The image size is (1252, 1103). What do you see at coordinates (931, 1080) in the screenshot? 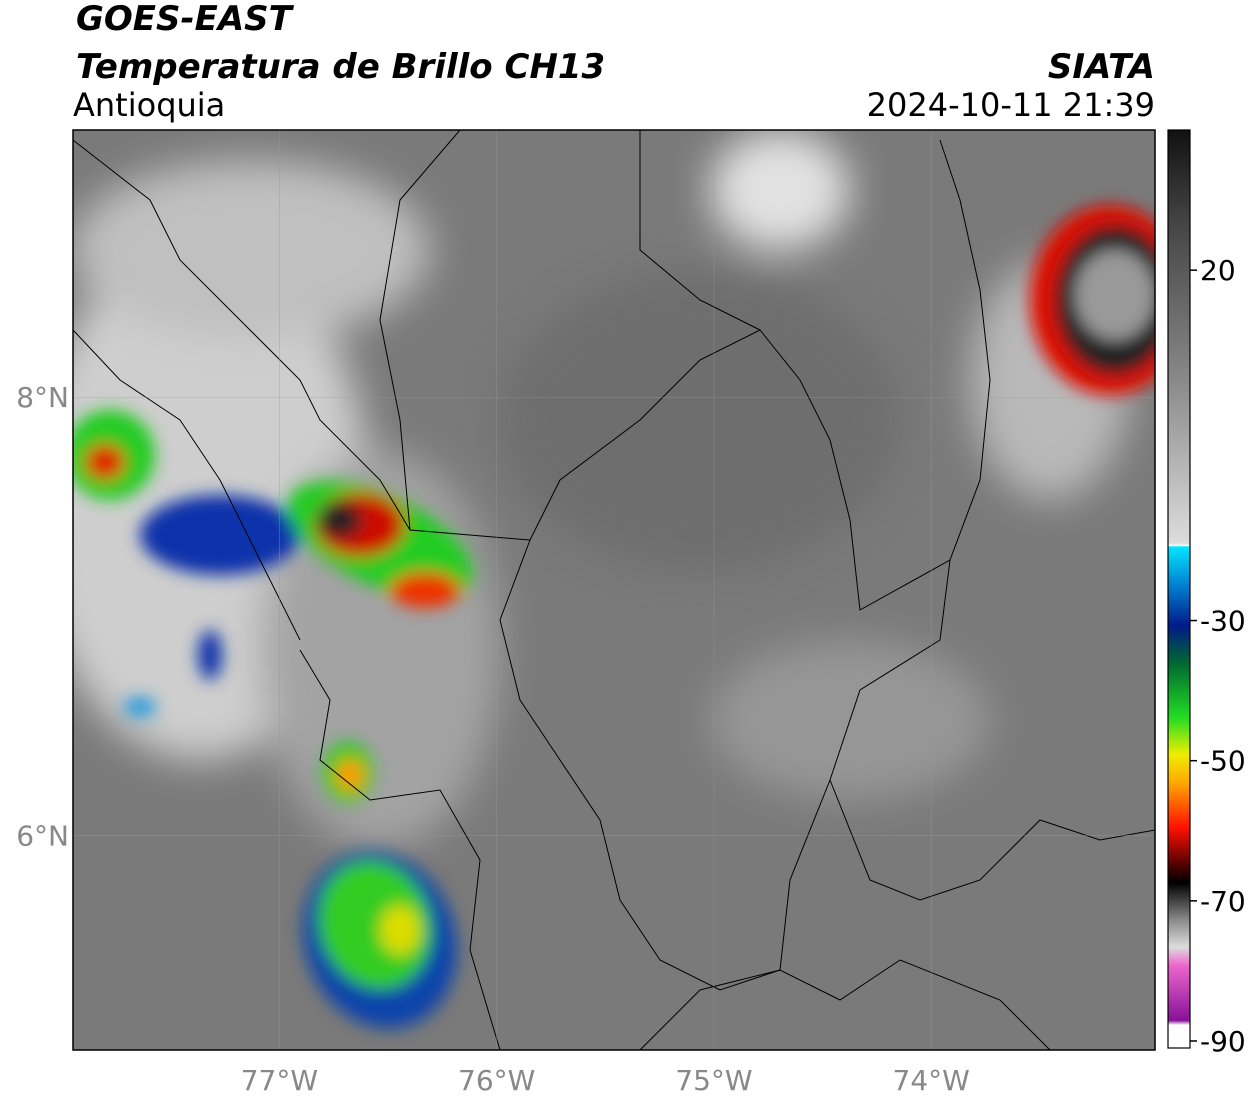
I see `x-tick-label: 74°W` at bounding box center [931, 1080].